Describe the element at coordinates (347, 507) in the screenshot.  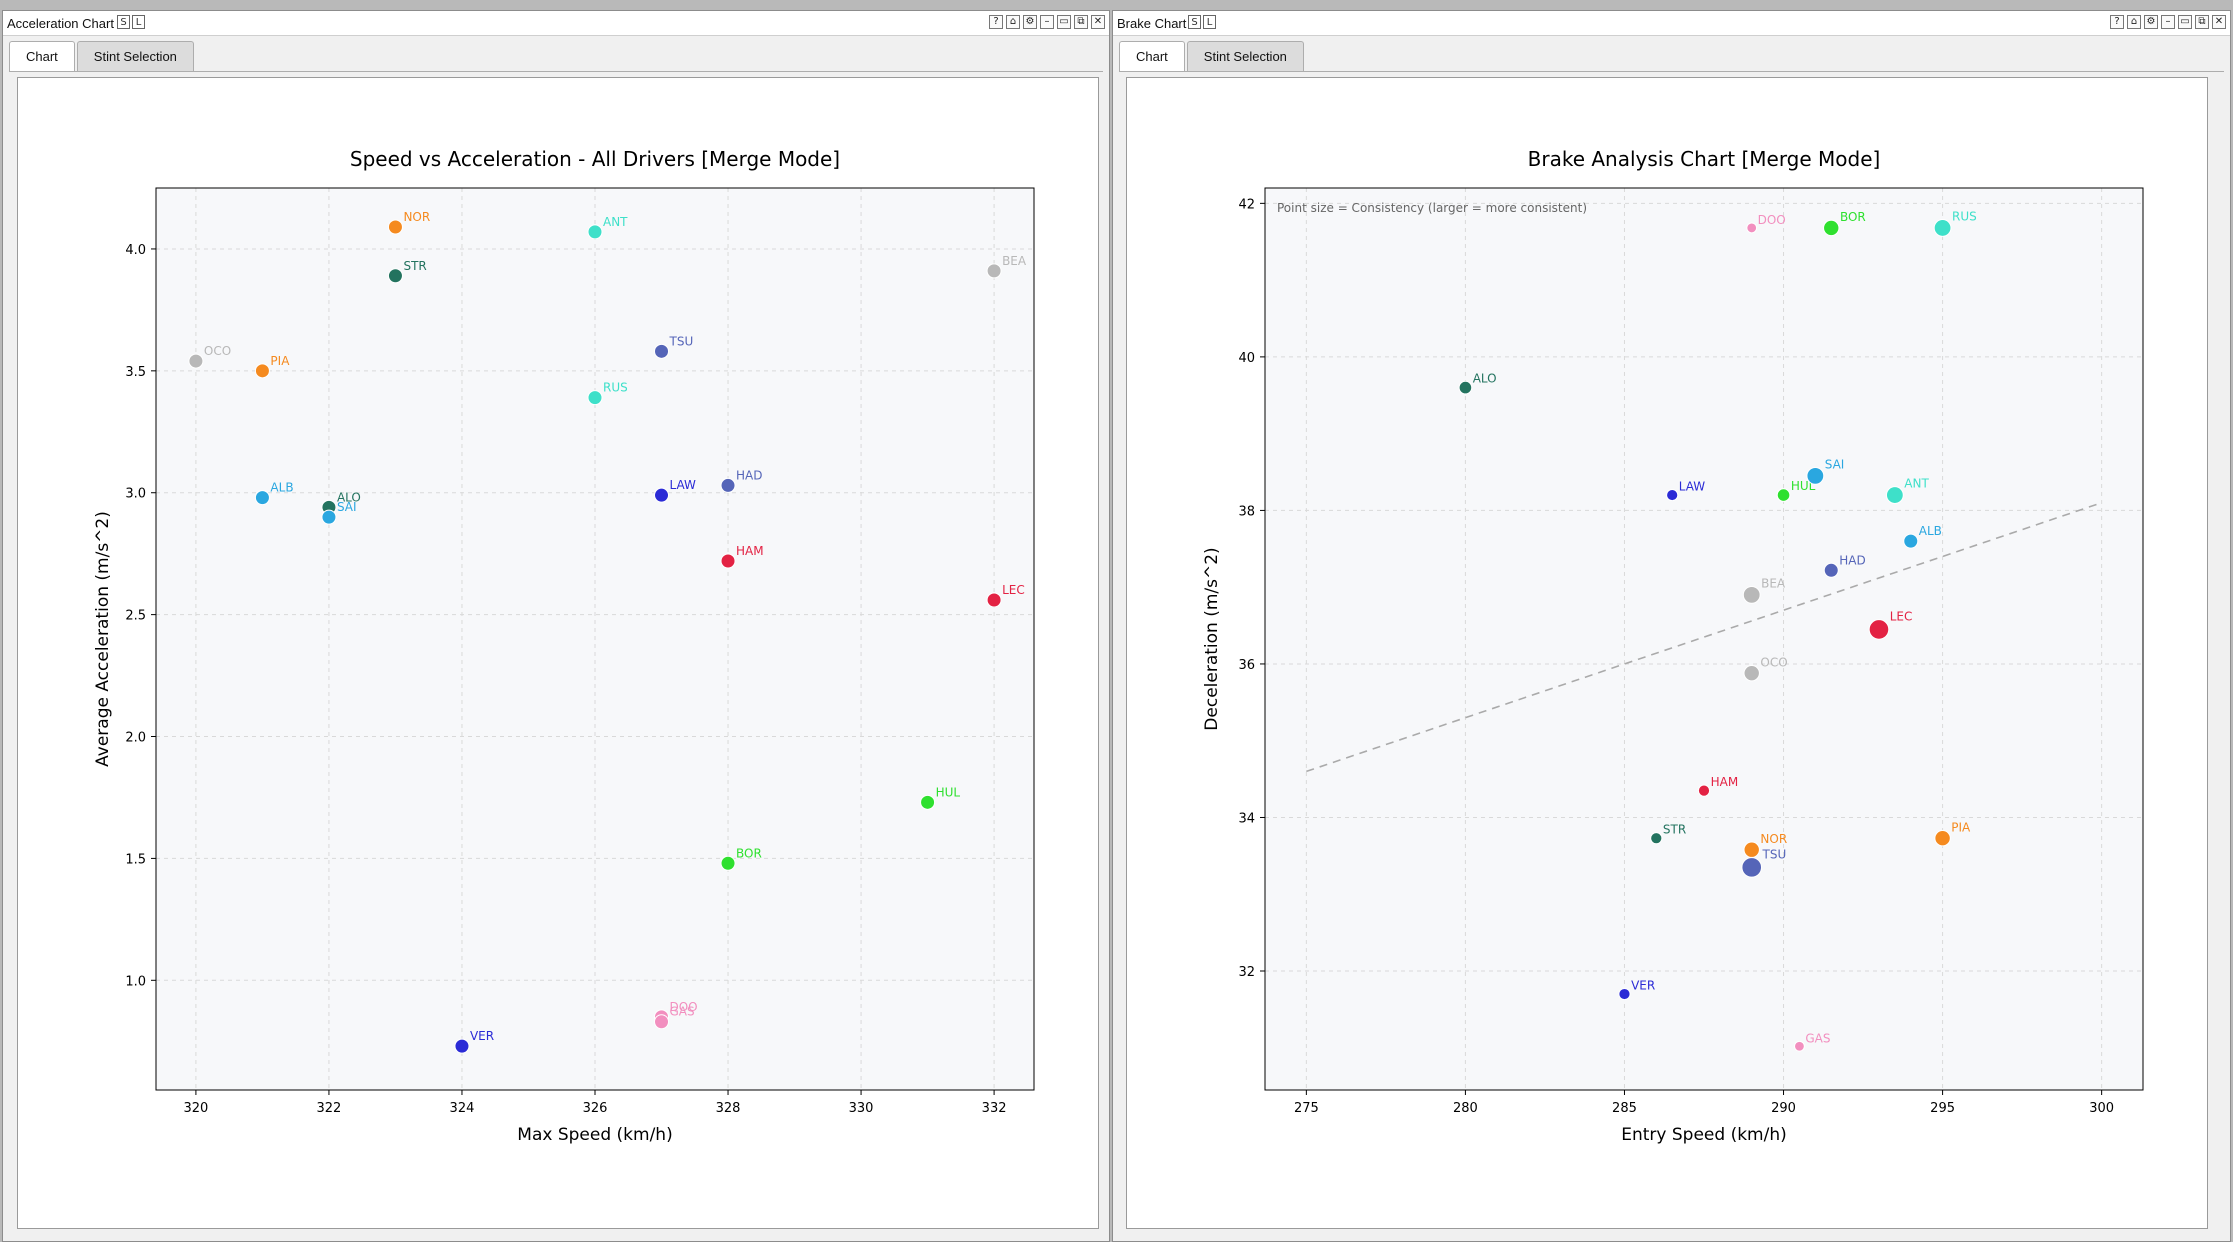
I see `point-label-sai: SAI` at that location.